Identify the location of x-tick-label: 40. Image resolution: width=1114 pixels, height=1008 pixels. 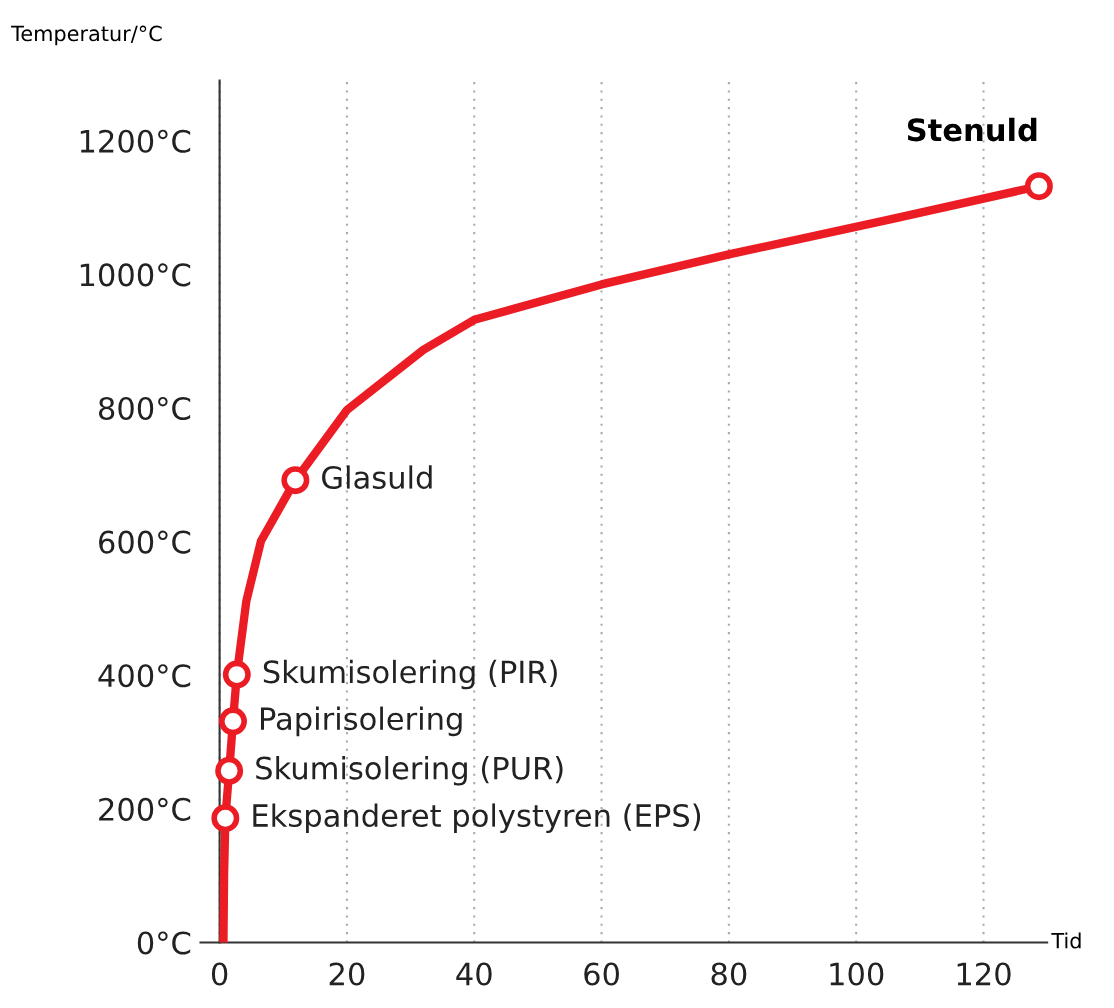
(474, 974).